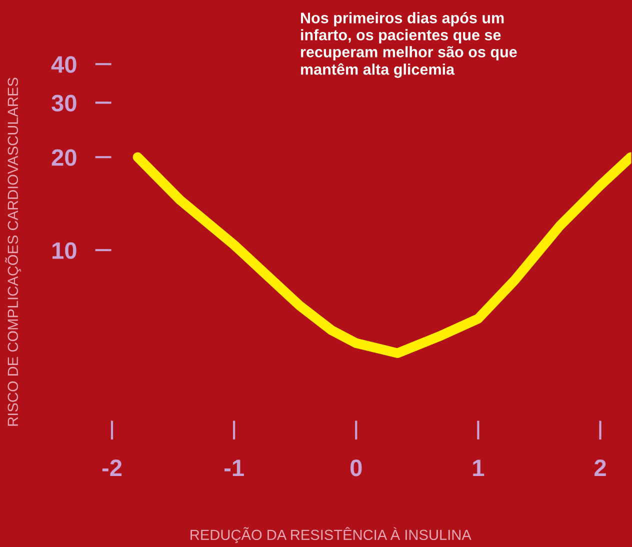 This screenshot has height=547, width=632. Describe the element at coordinates (64, 250) in the screenshot. I see `y-tick-label: 10` at that location.